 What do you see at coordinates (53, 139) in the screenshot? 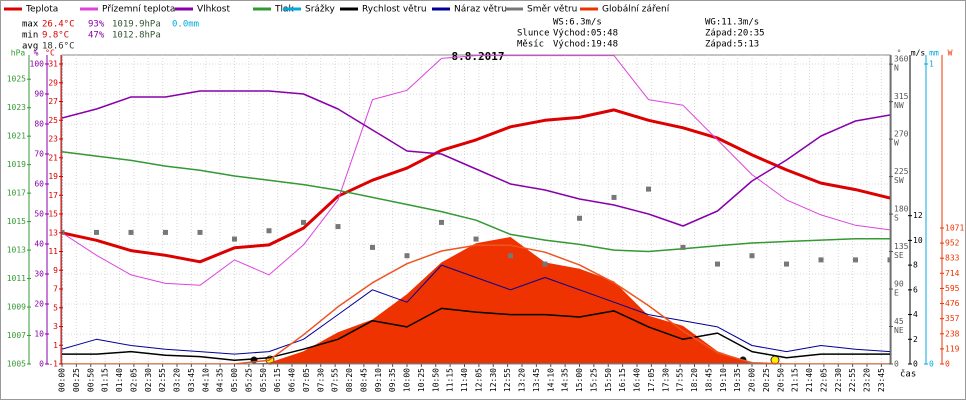
I see `y-tick-label: 23` at bounding box center [53, 139].